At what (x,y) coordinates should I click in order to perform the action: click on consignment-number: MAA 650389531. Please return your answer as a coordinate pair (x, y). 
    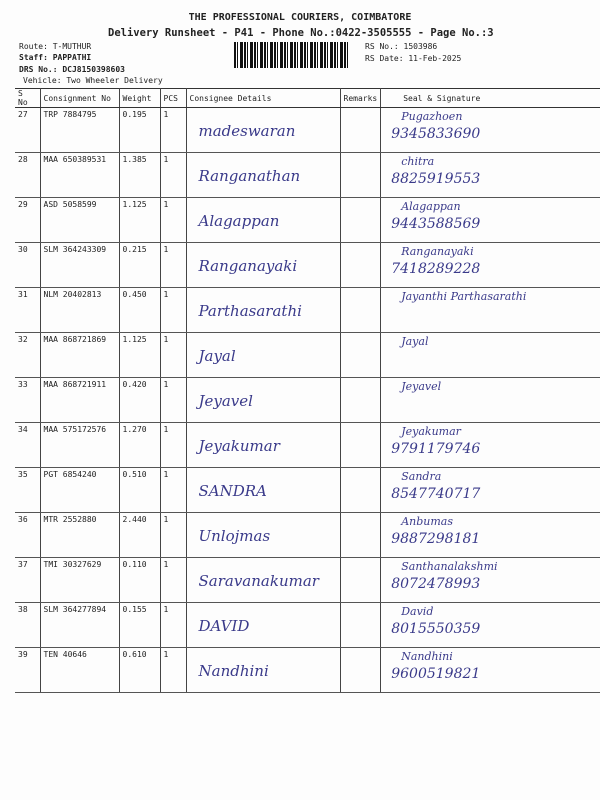
    Looking at the image, I should click on (80, 175).